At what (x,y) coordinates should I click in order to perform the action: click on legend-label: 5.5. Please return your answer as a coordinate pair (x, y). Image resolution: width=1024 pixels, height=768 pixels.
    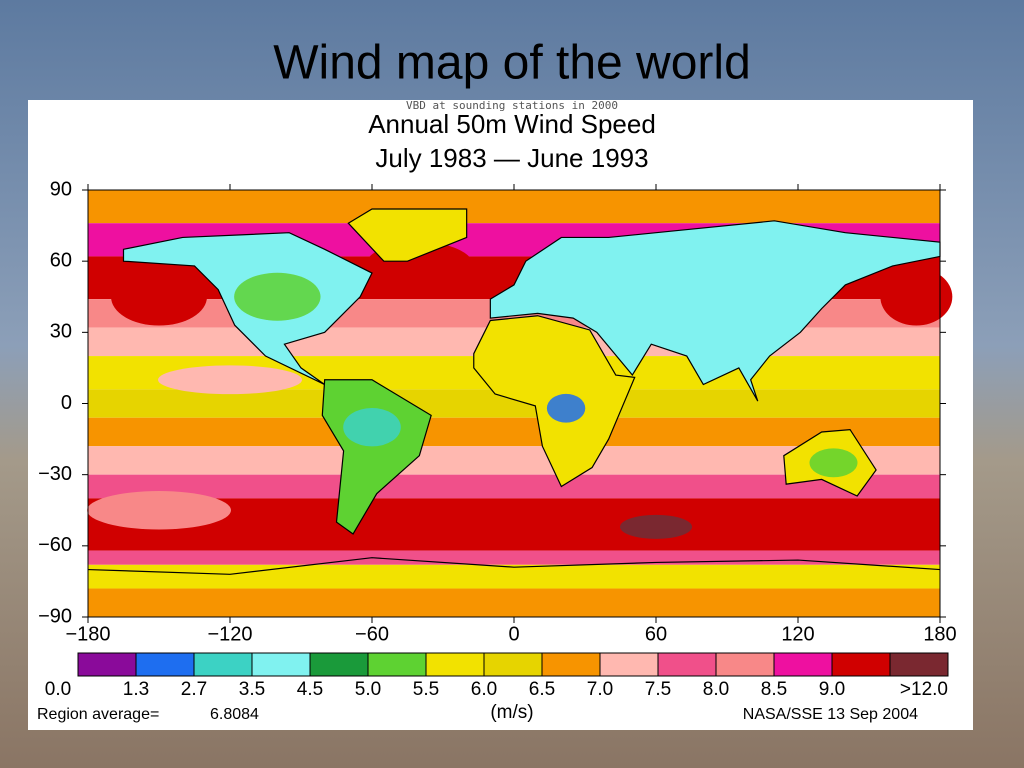
    Looking at the image, I should click on (426, 689).